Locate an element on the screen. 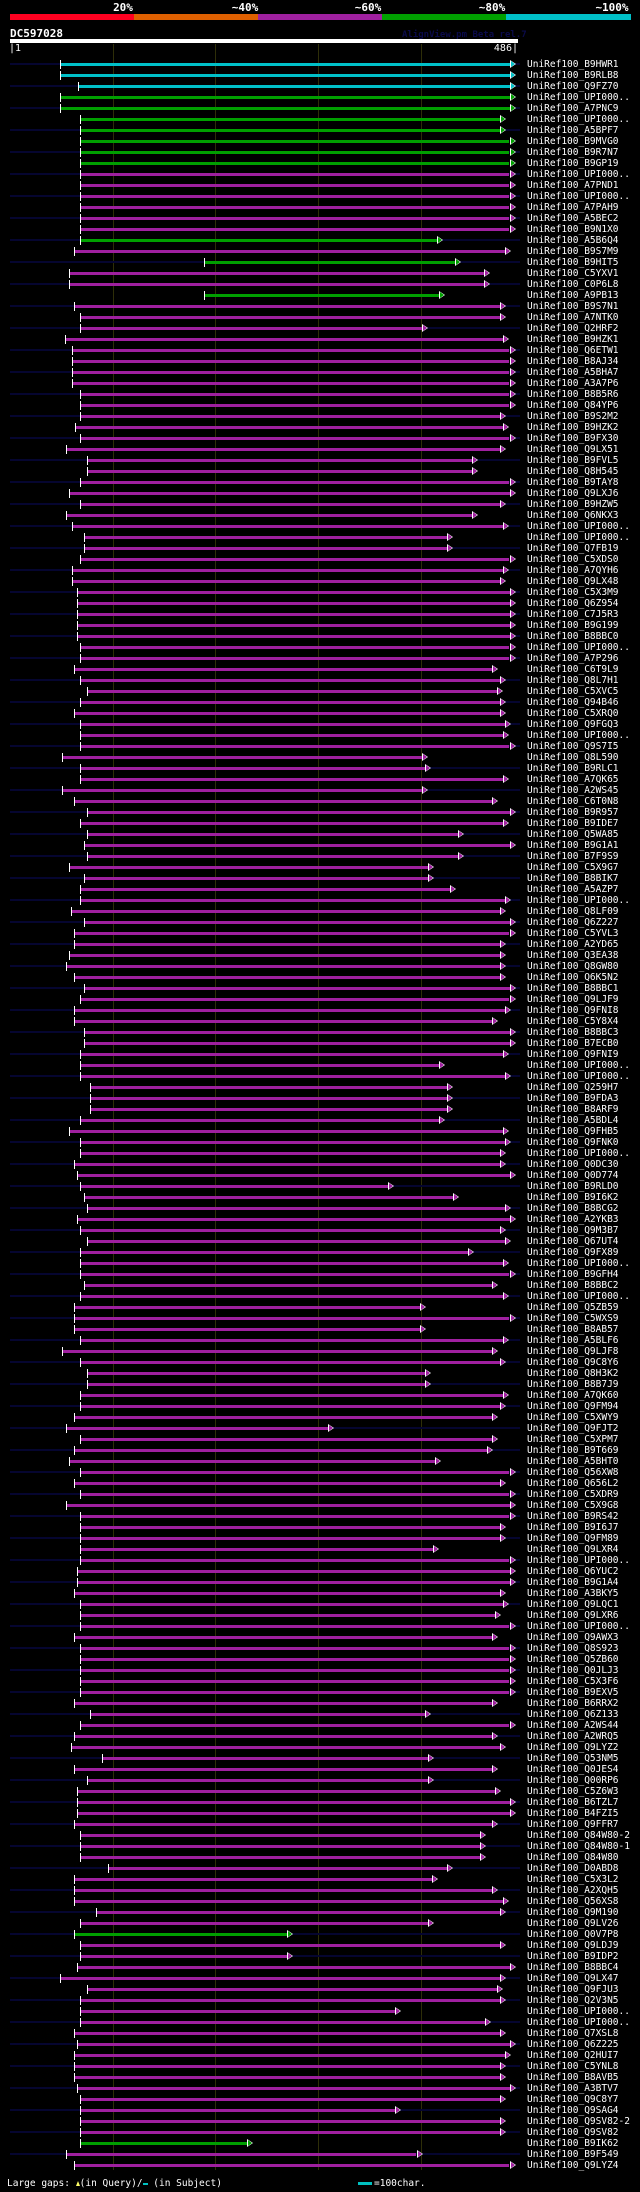 The width and height of the screenshot is (640, 2192). alignment-row: UniRef100_B9RLD0 is located at coordinates (320, 1186).